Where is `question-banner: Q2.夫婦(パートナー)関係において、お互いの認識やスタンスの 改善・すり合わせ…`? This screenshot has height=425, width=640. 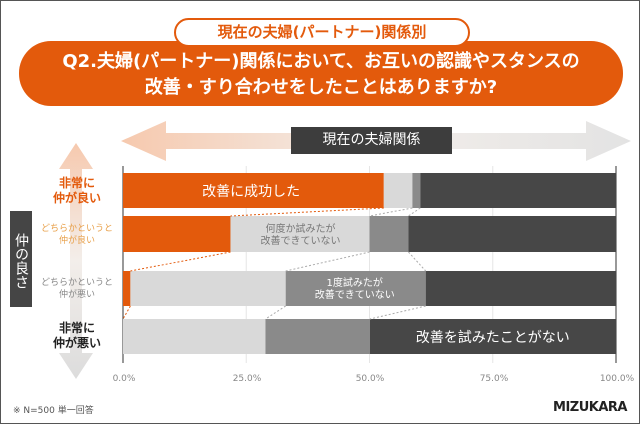
question-banner: Q2.夫婦(パートナー)関係において、お互いの認識やスタンスの 改善・すり合わせ… is located at coordinates (321, 73).